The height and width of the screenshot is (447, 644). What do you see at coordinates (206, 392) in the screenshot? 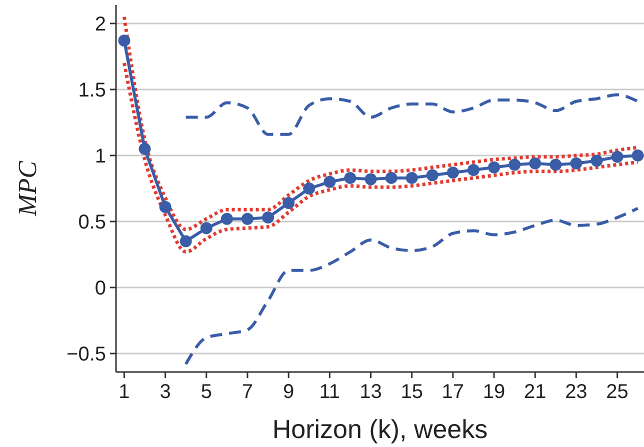
I see `x-tick-label: 5` at bounding box center [206, 392].